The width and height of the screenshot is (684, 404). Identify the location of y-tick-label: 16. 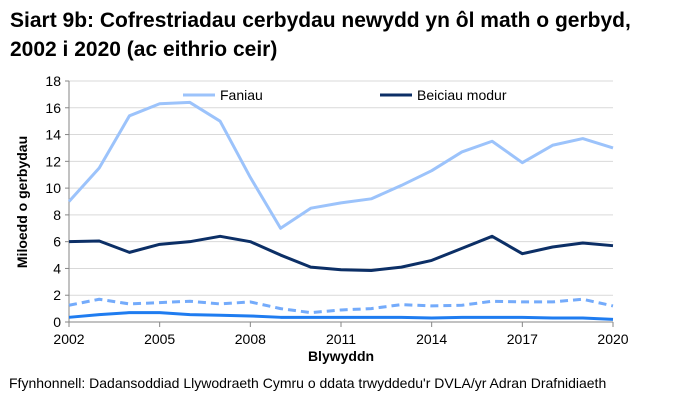
(53, 108).